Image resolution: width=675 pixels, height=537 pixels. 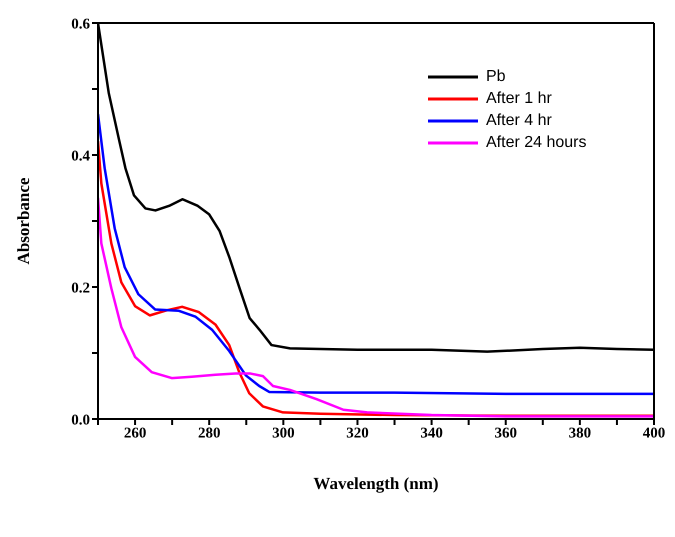 What do you see at coordinates (24, 220) in the screenshot?
I see `y-axis-title: Absorbance` at bounding box center [24, 220].